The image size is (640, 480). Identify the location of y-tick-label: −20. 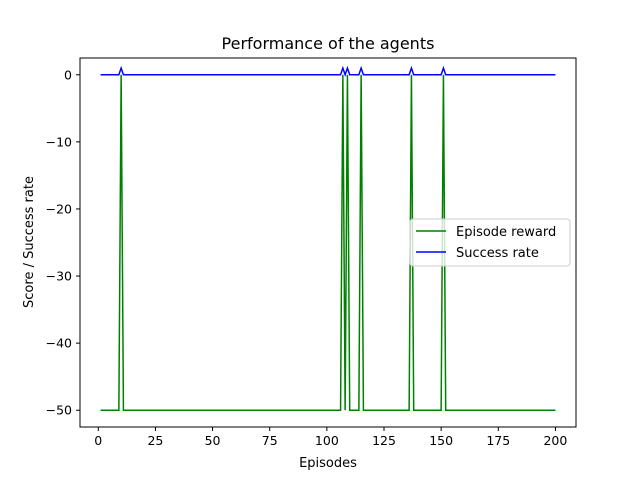
(59, 208).